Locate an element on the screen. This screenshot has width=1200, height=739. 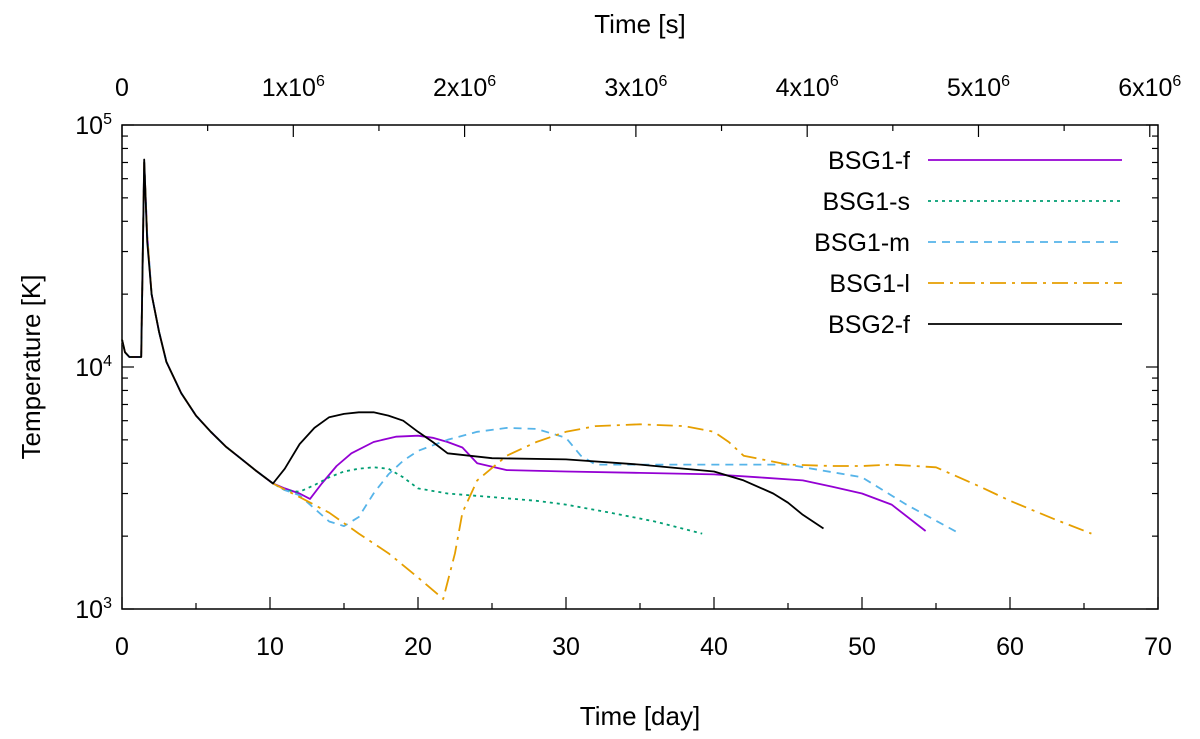
x2-tick-label: 3x10⁶ is located at coordinates (635, 87).